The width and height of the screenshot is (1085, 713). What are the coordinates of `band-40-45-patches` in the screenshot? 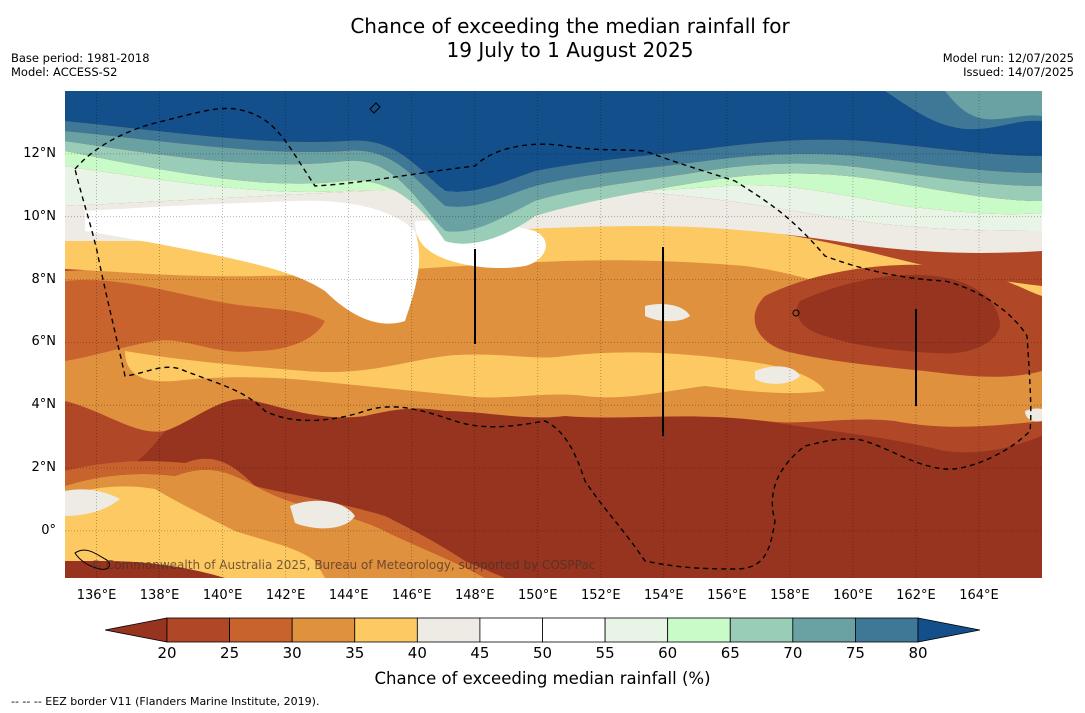 It's located at (843, 363).